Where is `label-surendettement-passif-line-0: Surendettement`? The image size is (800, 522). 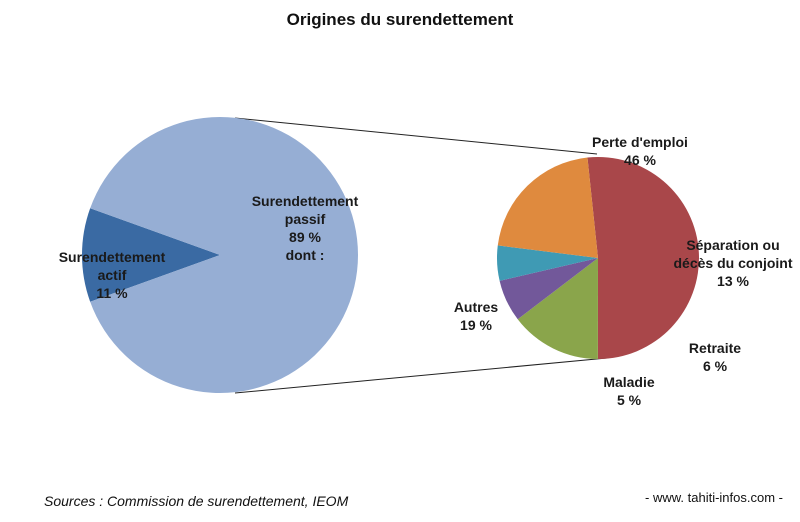
label-surendettement-passif-line-0: Surendettement is located at coordinates (305, 201).